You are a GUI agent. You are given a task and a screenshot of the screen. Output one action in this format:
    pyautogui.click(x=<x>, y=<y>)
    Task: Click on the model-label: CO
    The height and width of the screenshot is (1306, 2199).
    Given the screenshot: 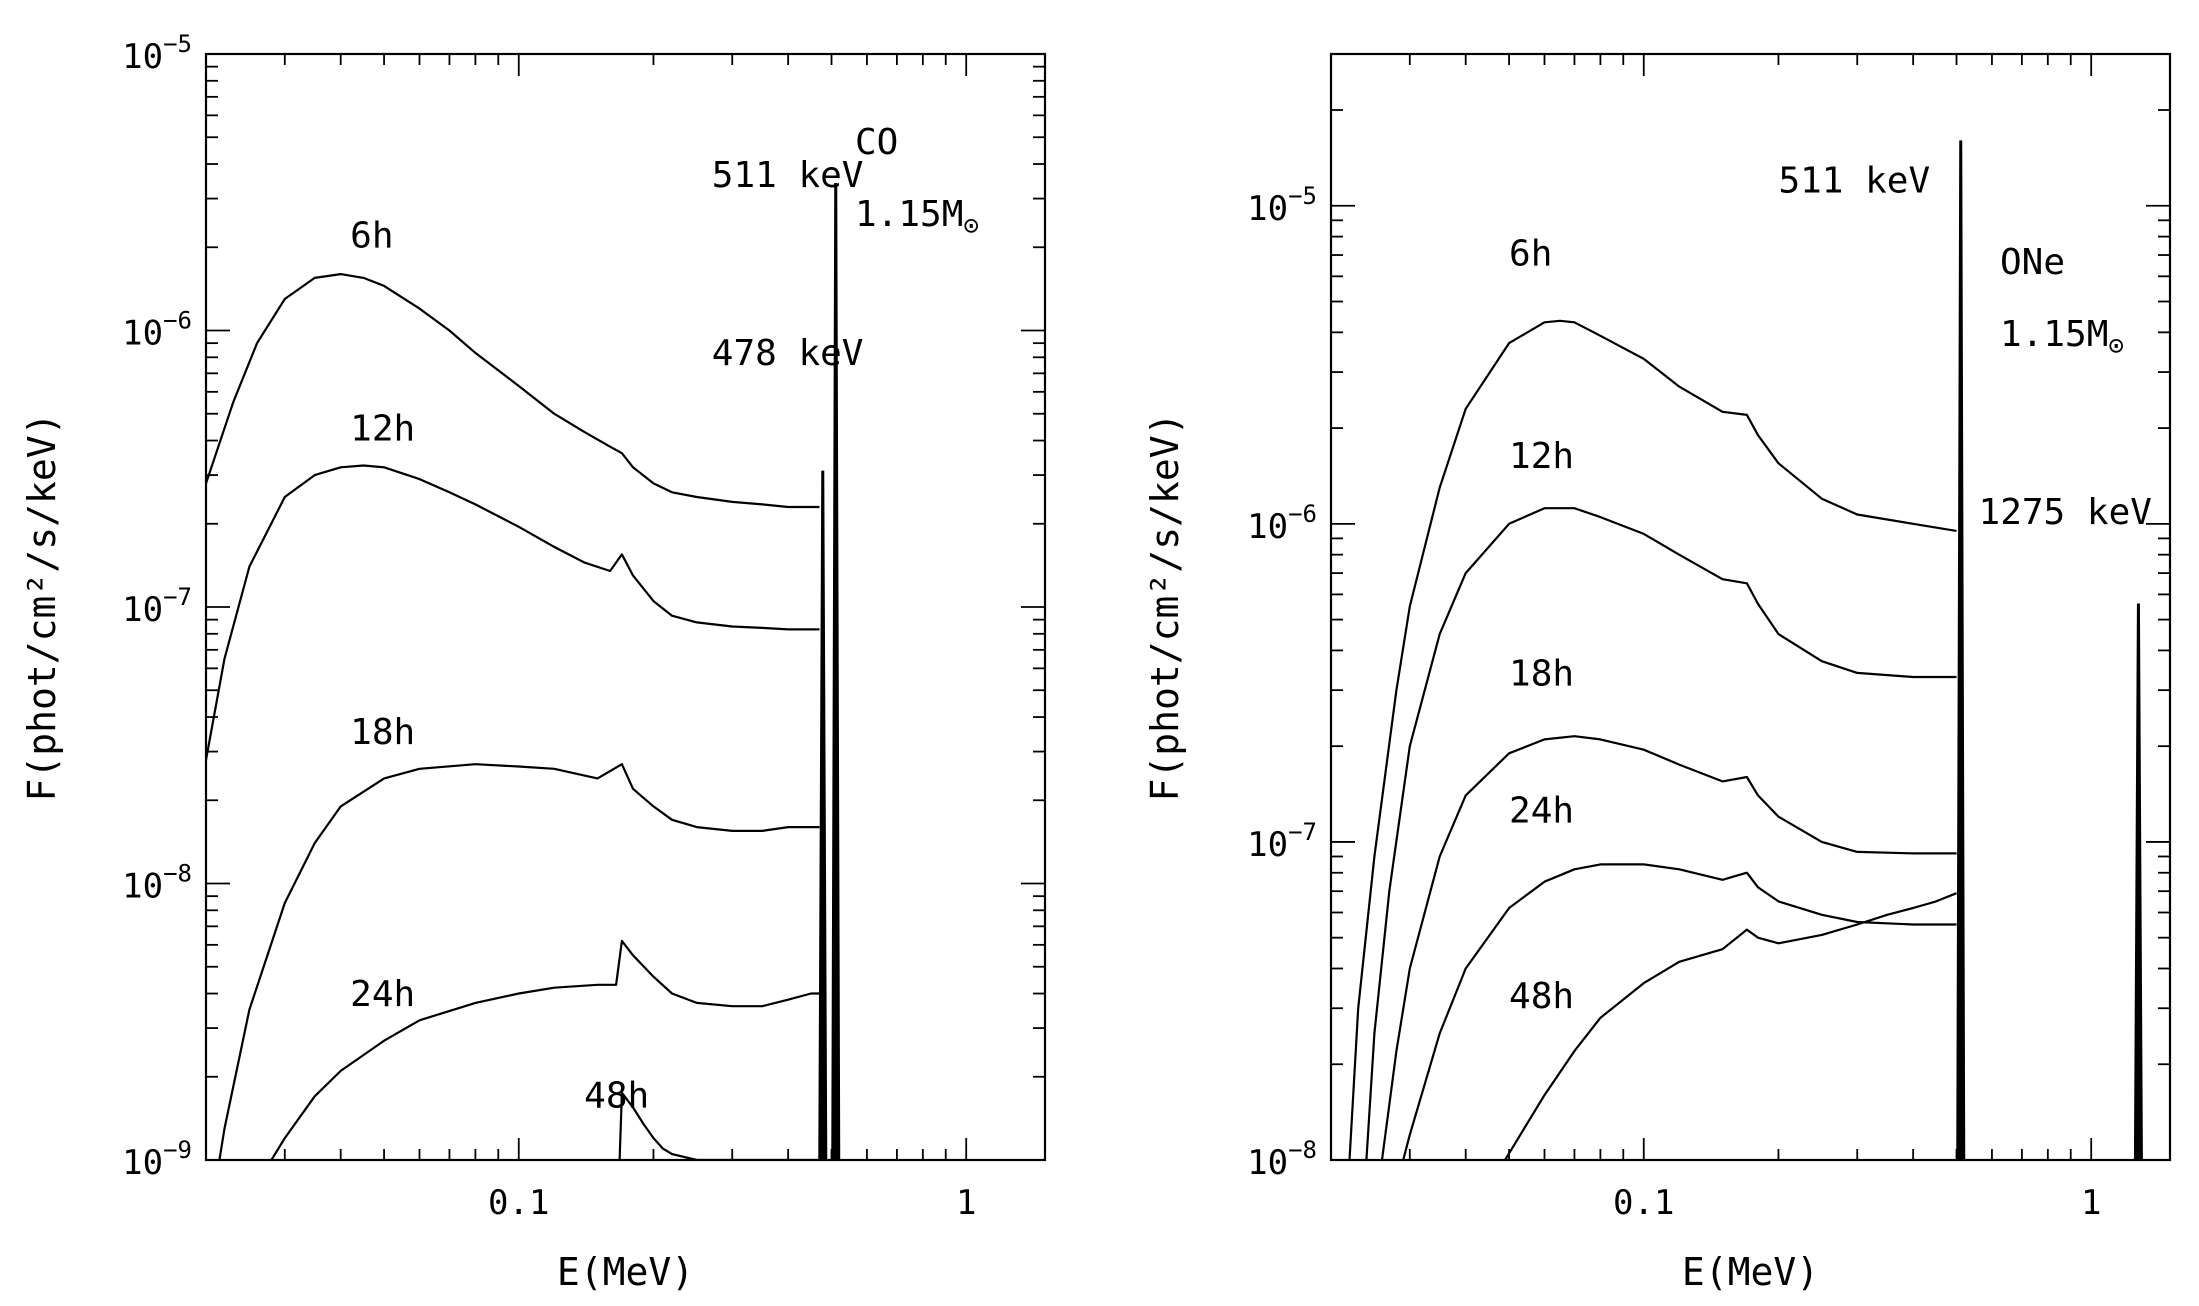 What is the action you would take?
    pyautogui.click(x=876, y=142)
    